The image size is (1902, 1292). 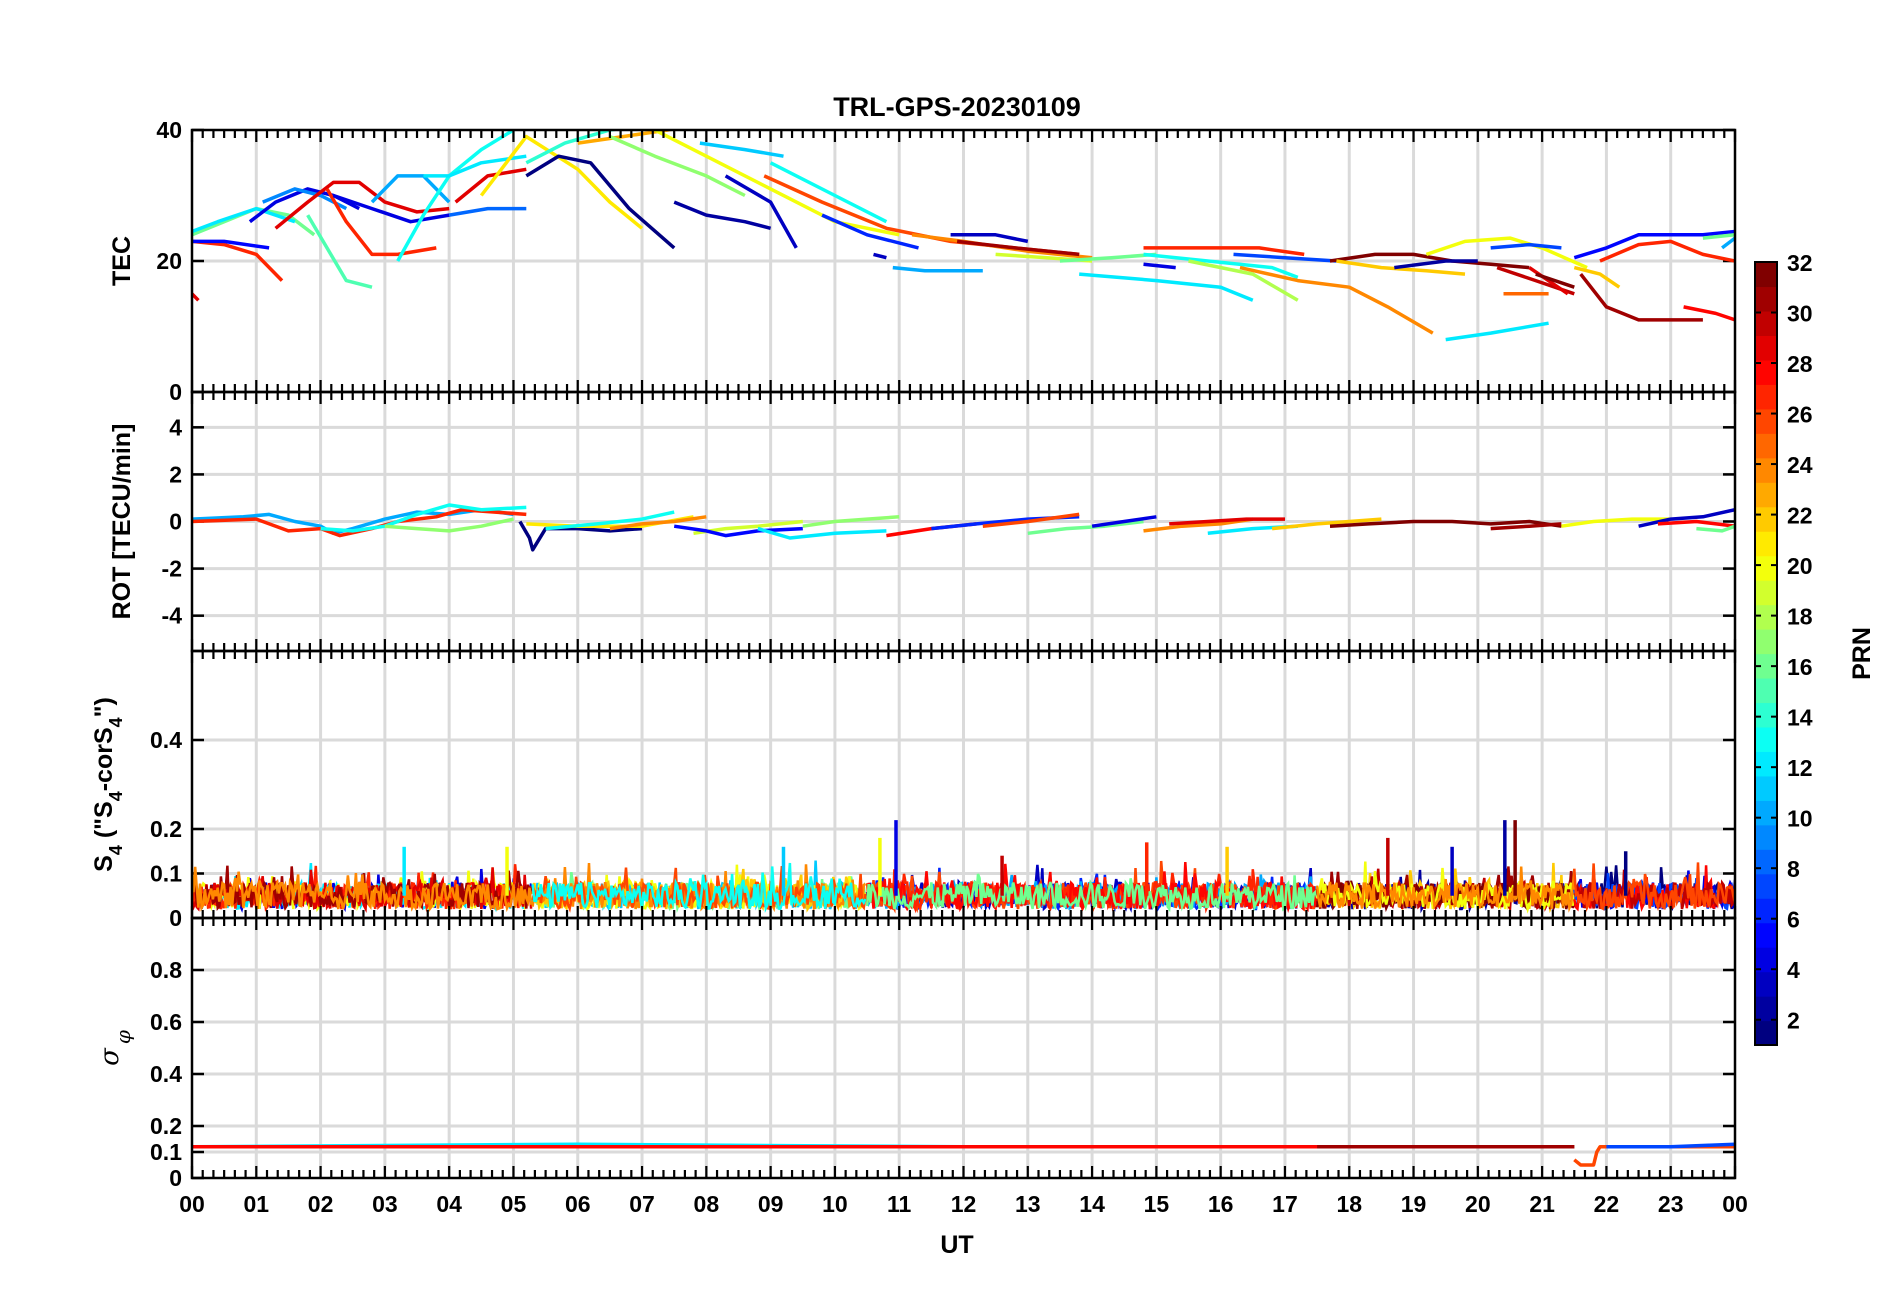 What do you see at coordinates (1793, 1021) in the screenshot?
I see `colorbar-tick-label: 2` at bounding box center [1793, 1021].